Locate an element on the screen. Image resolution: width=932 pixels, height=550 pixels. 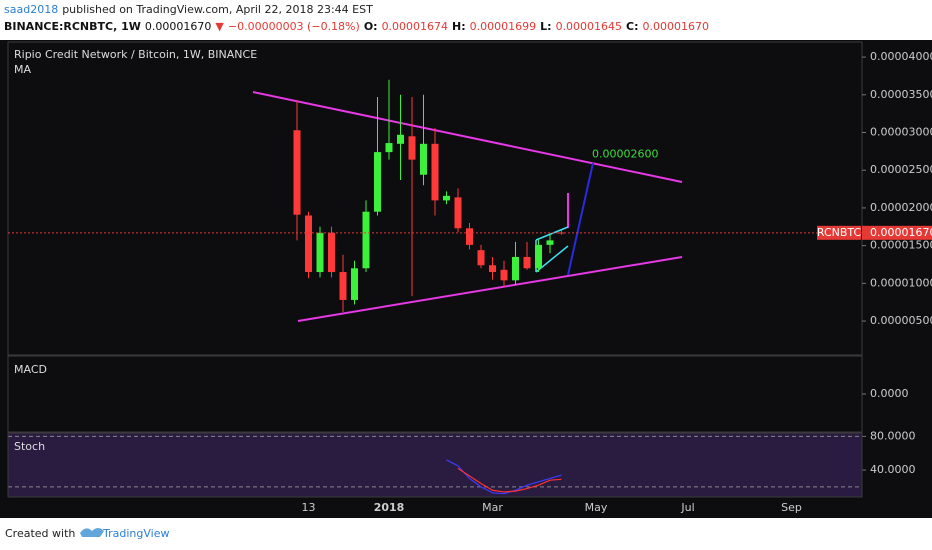
y-tick-label: 0.00001000 is located at coordinates (901, 282).